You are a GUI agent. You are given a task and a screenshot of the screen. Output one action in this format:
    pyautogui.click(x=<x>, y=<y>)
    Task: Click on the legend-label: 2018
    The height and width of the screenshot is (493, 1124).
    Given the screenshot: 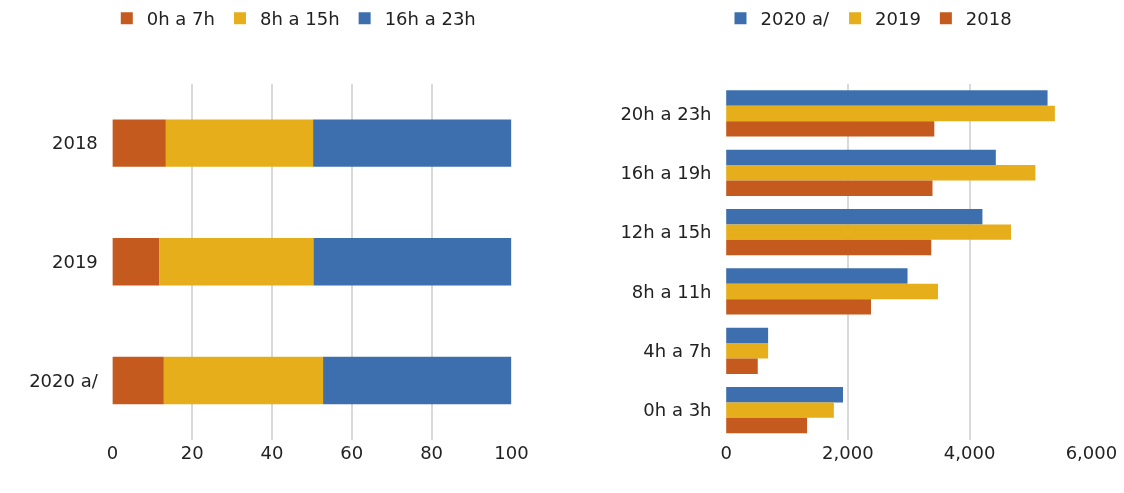 What is the action you would take?
    pyautogui.click(x=988, y=19)
    